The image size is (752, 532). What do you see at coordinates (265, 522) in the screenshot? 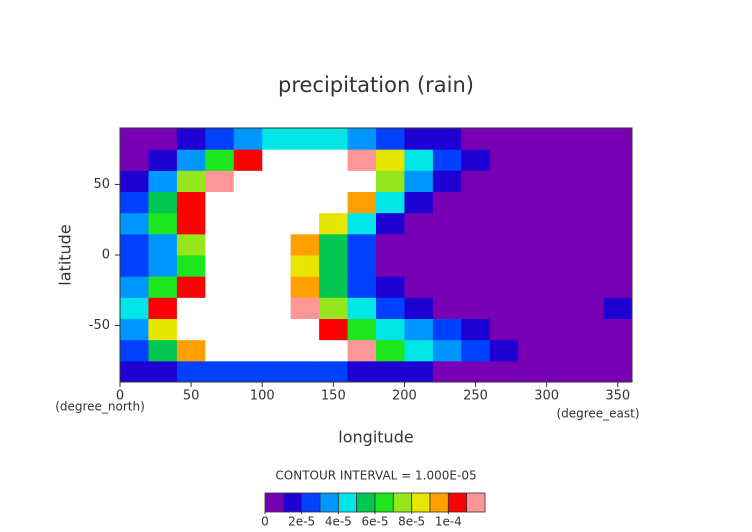
I see `colorbar-tick-label: 0` at bounding box center [265, 522].